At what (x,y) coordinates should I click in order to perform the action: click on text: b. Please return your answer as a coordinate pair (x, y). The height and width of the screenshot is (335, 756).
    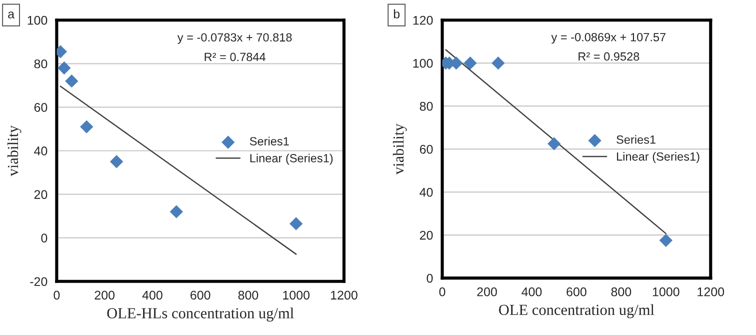
    Looking at the image, I should click on (397, 13).